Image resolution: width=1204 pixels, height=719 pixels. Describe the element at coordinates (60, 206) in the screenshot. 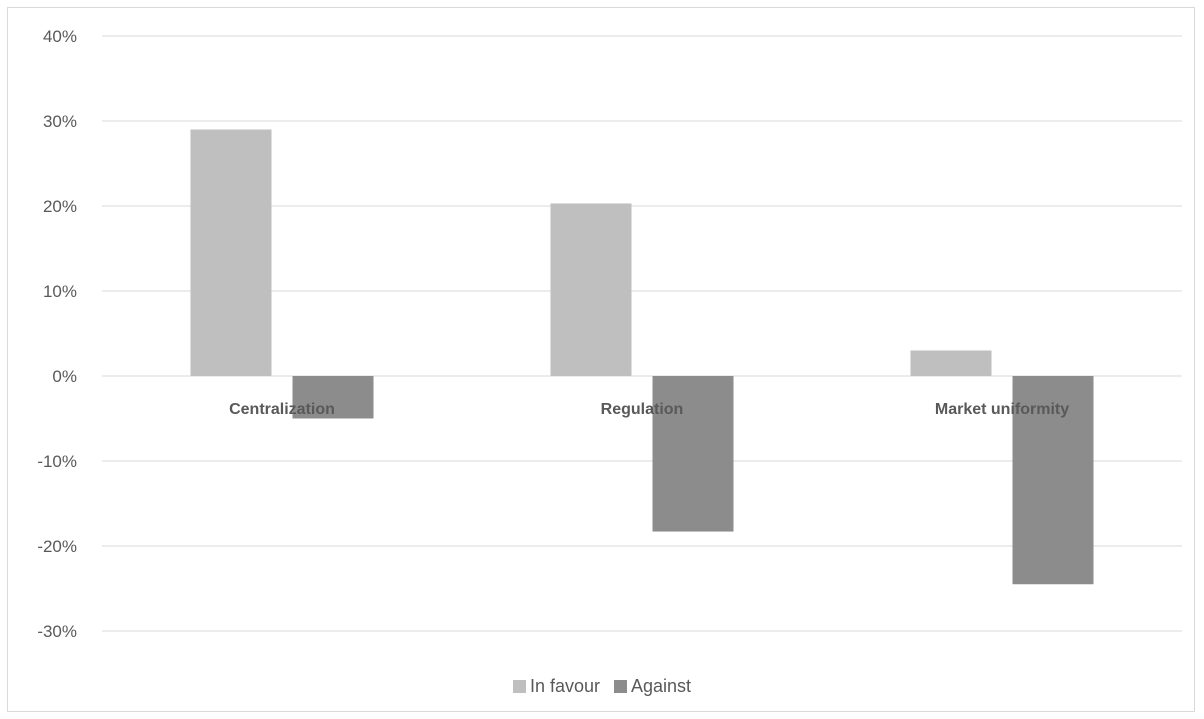

I see `y-tick-label: 20%` at that location.